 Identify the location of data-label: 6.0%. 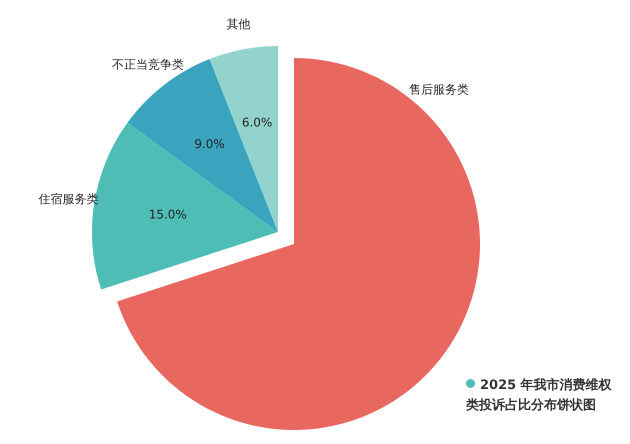
(257, 122).